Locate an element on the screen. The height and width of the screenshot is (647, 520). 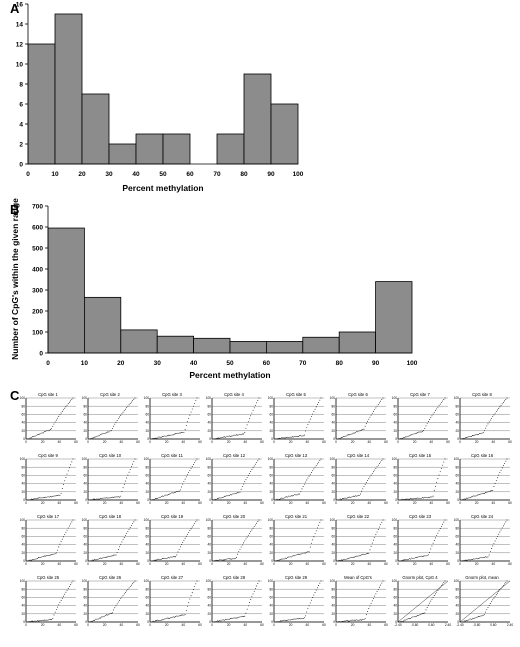
panel-c-letter: C is located at coordinates (15, 395).